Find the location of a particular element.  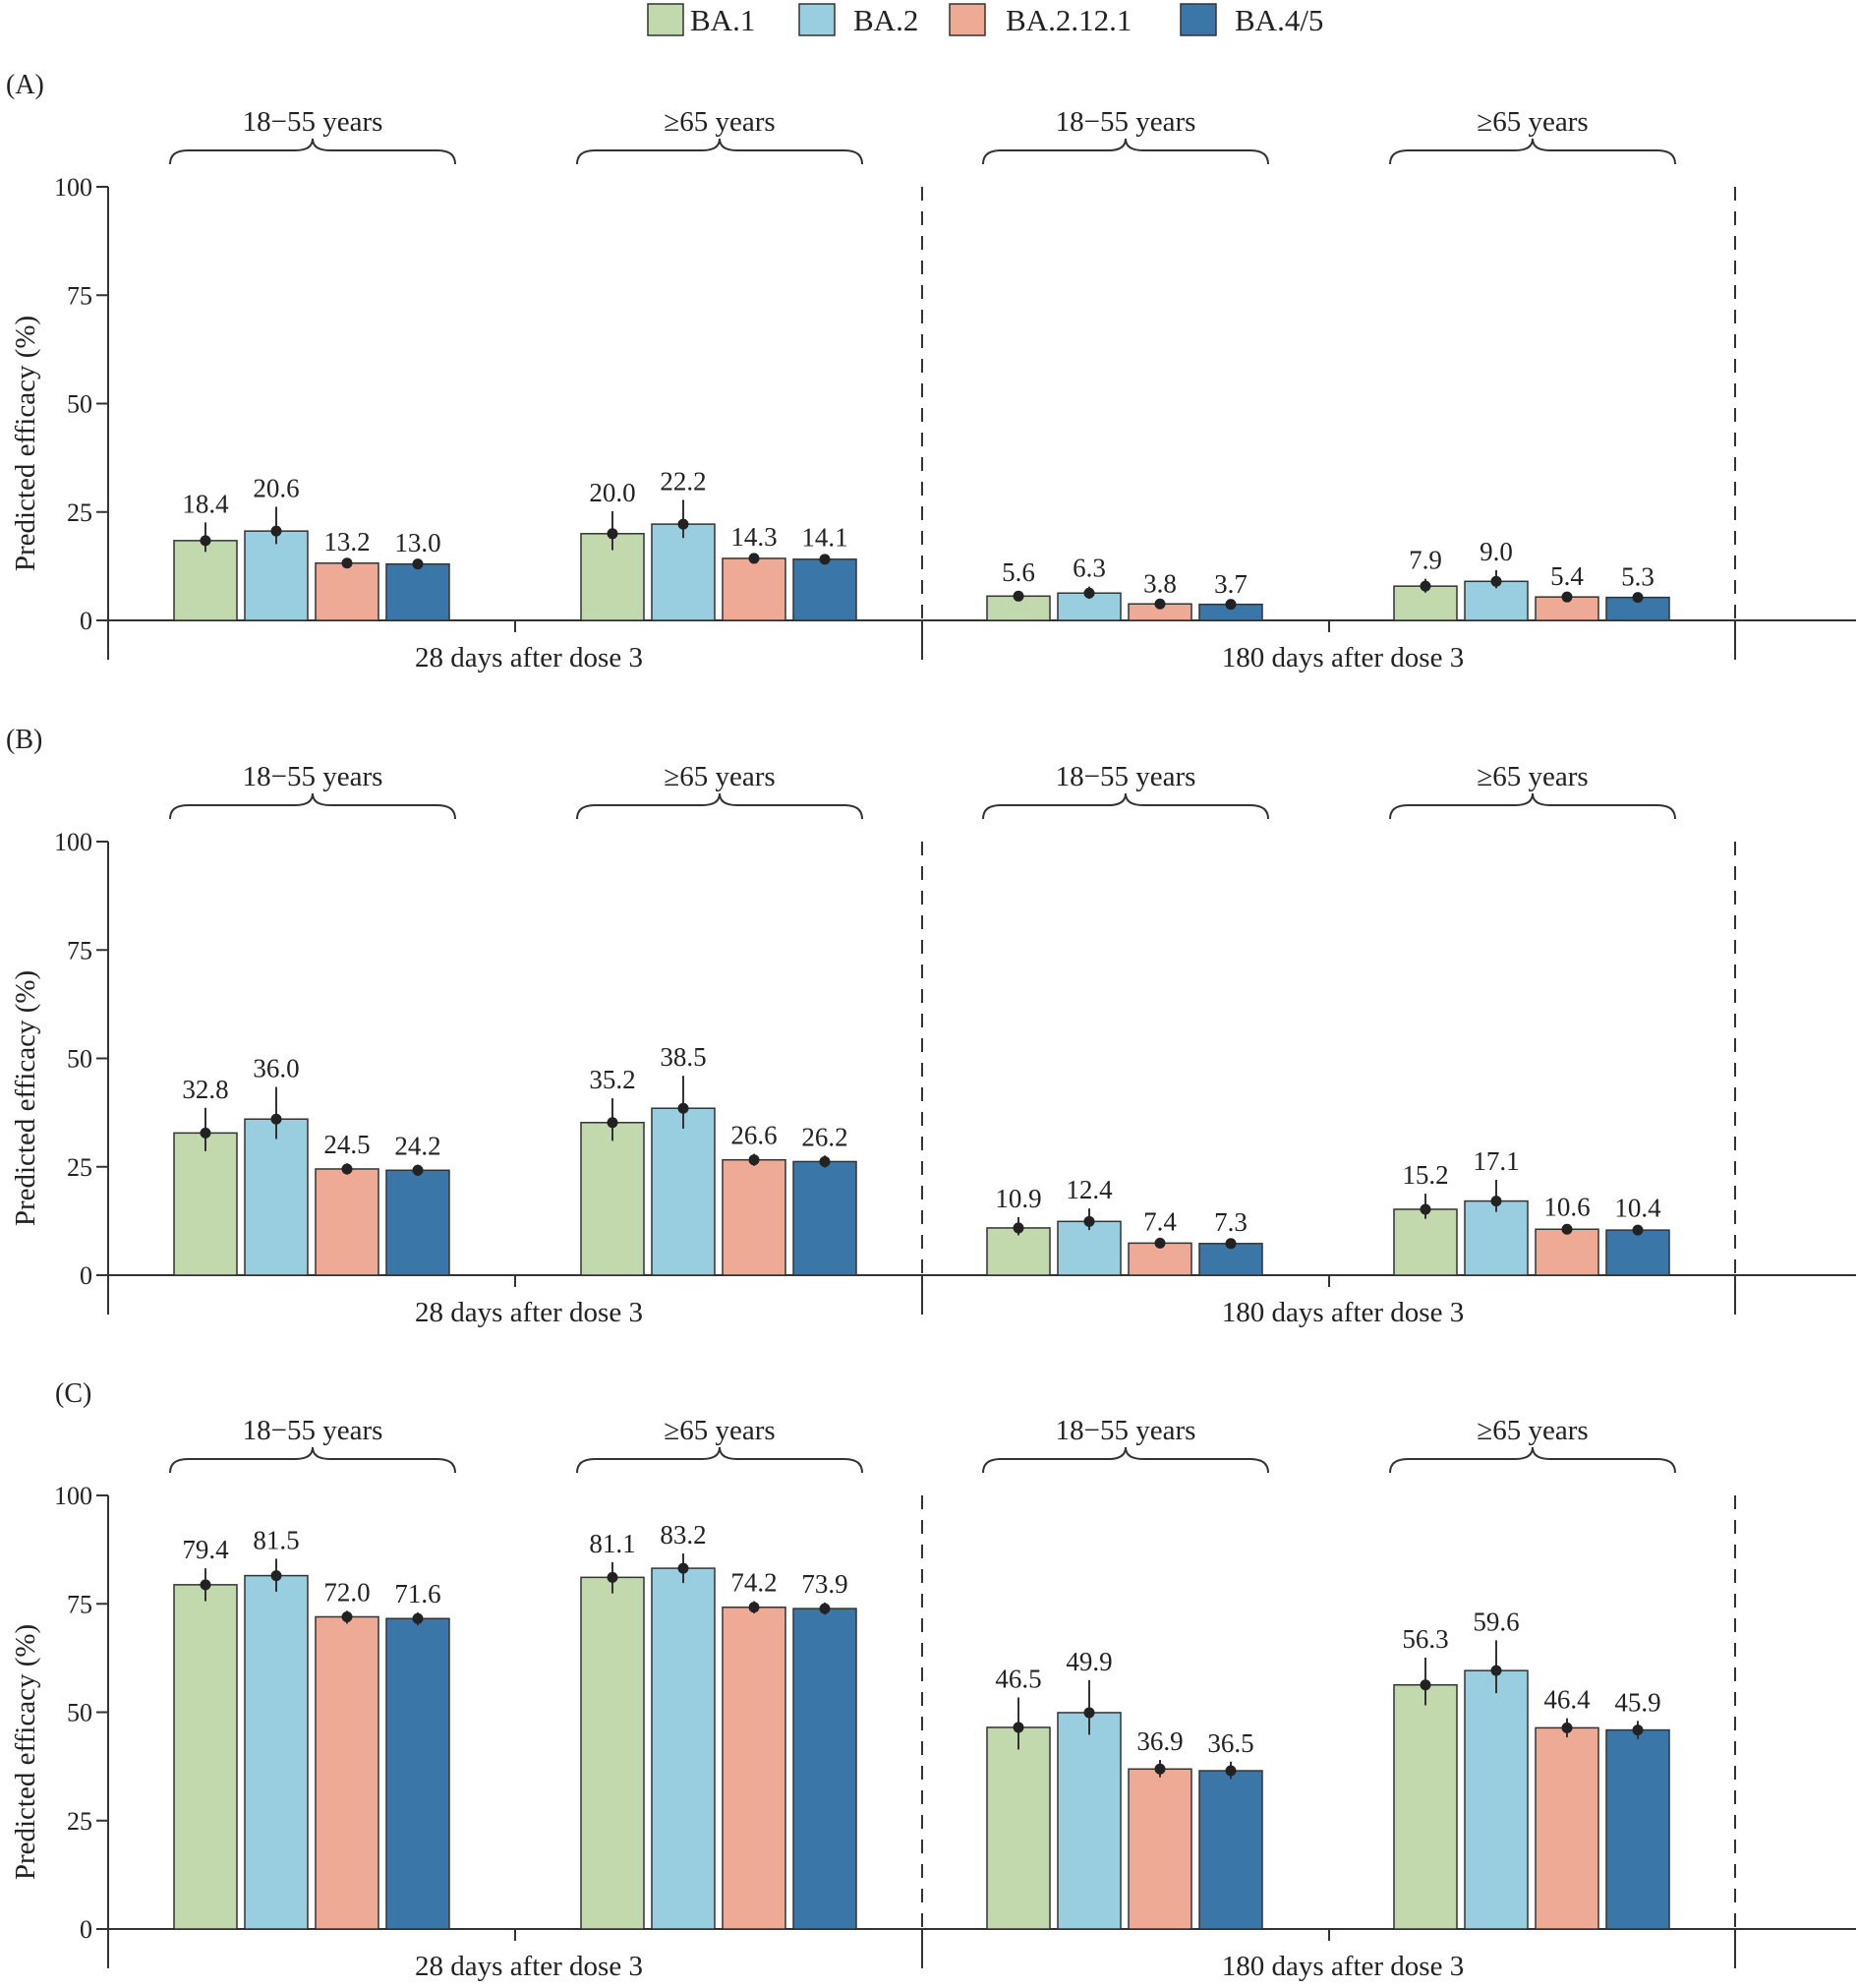

bar-value-label: 79.4 is located at coordinates (206, 1549).